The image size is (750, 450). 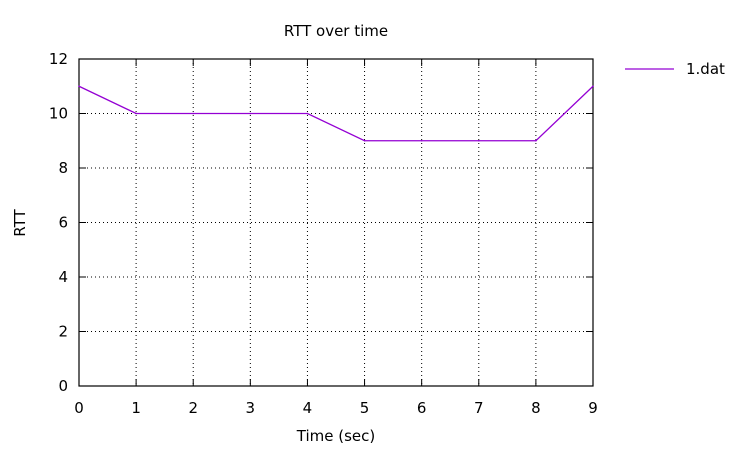 I want to click on legend: 1.dat, so click(x=675, y=69).